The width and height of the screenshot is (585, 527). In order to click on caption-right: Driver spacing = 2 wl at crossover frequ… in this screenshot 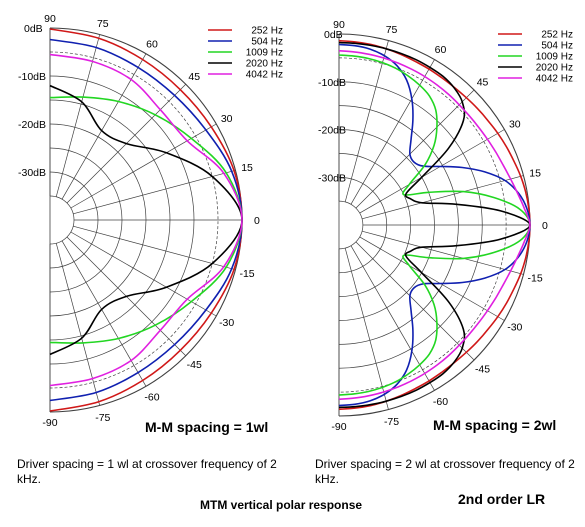, I will do `click(445, 471)`.